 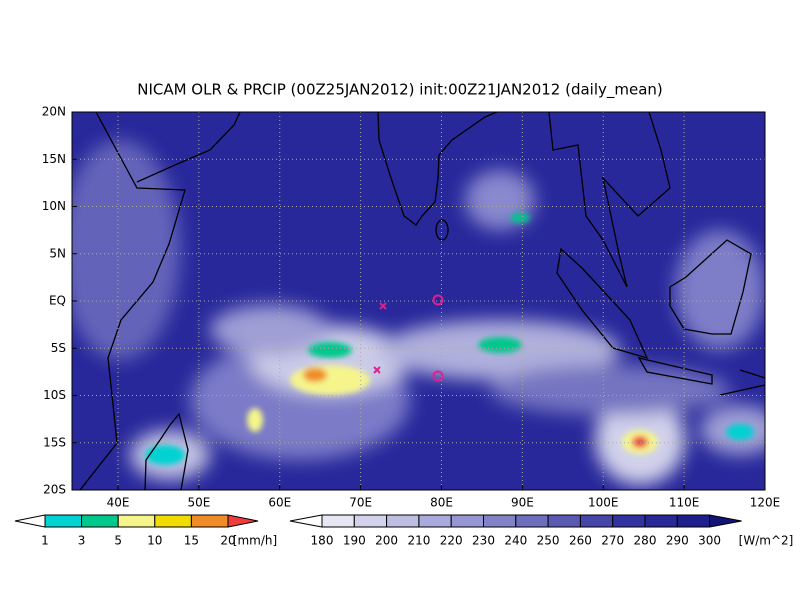 What do you see at coordinates (54, 395) in the screenshot?
I see `lat-label: 10S` at bounding box center [54, 395].